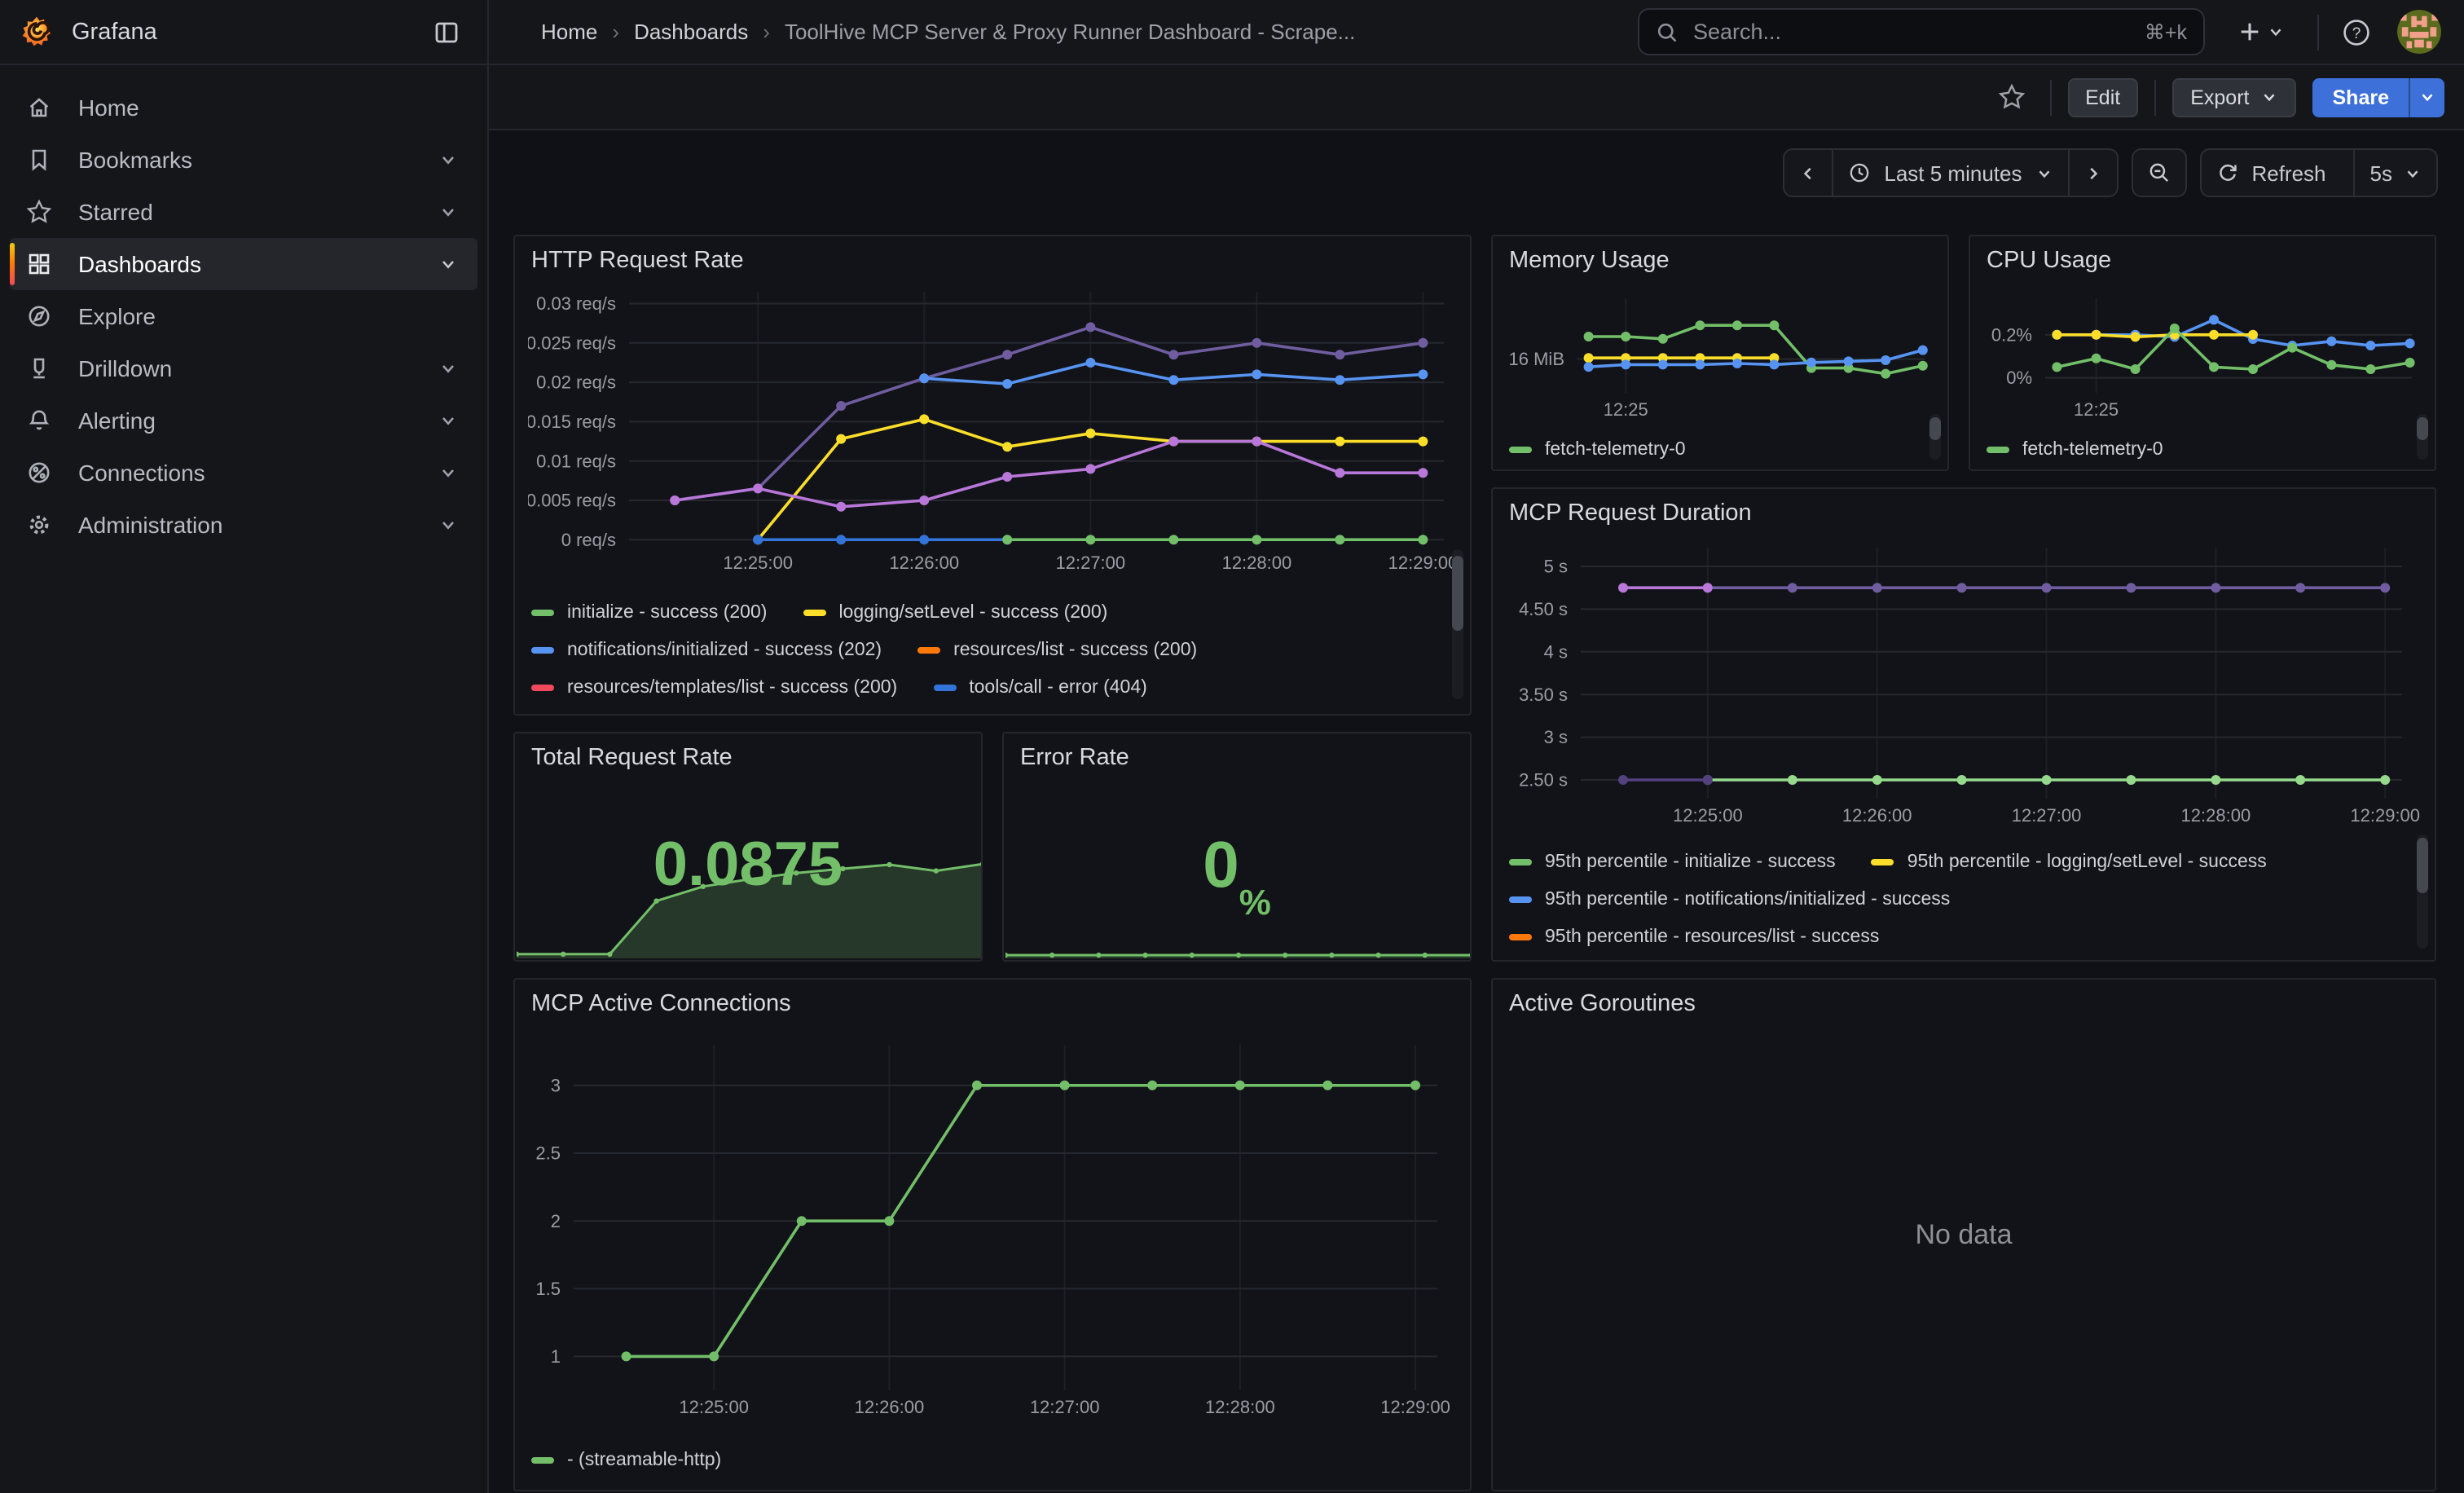 This screenshot has width=2464, height=1493. What do you see at coordinates (1809, 173) in the screenshot?
I see `time-range-back-button` at bounding box center [1809, 173].